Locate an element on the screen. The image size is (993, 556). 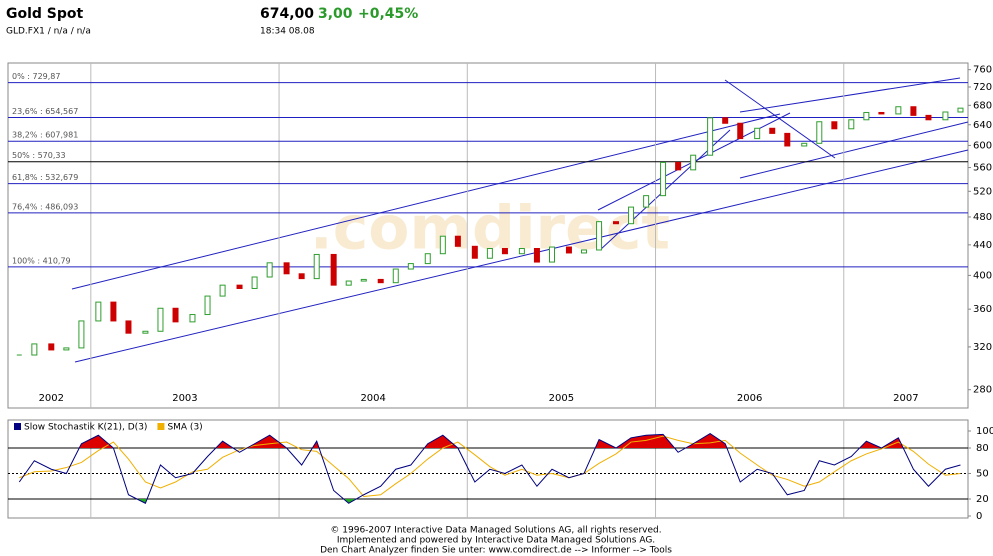
fib-label: 38,2% : 607,981 is located at coordinates (45, 135).